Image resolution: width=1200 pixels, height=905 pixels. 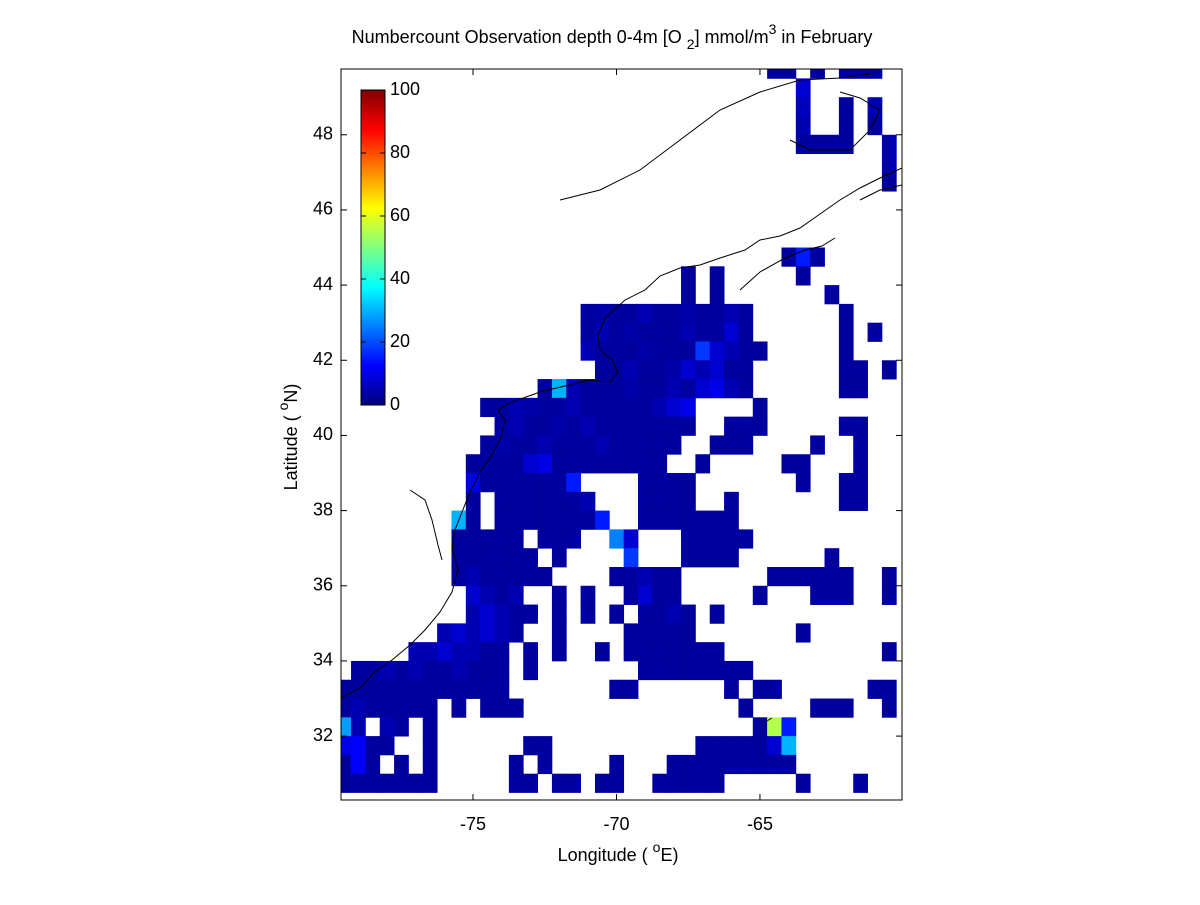 What do you see at coordinates (760, 824) in the screenshot?
I see `x-tick-label: -65` at bounding box center [760, 824].